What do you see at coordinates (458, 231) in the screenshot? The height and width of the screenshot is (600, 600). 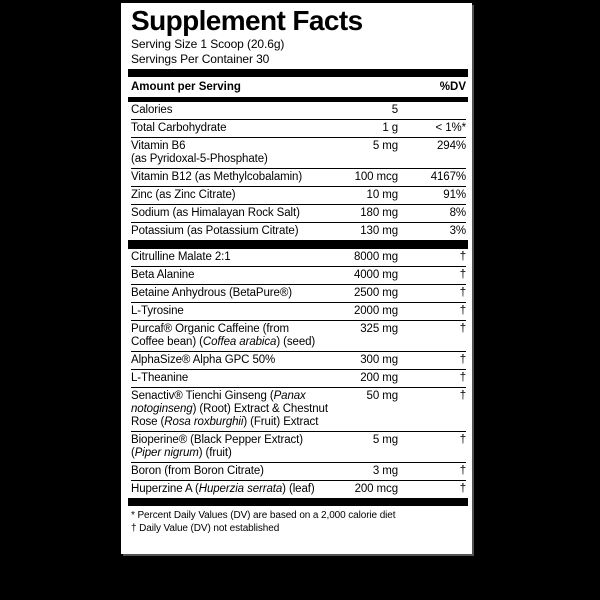 I see `ingredient-dv: 3%` at bounding box center [458, 231].